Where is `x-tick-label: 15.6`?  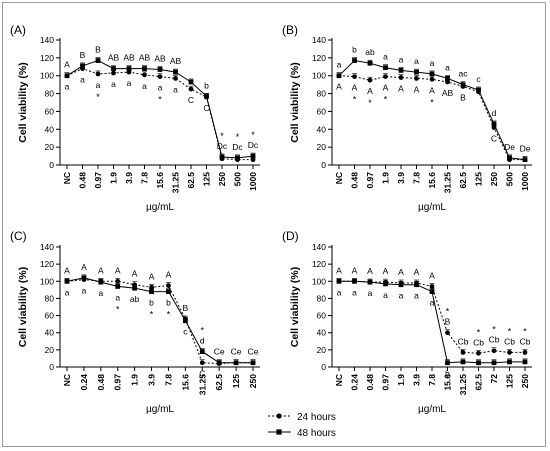 x-tick-label: 15.6 is located at coordinates (448, 382).